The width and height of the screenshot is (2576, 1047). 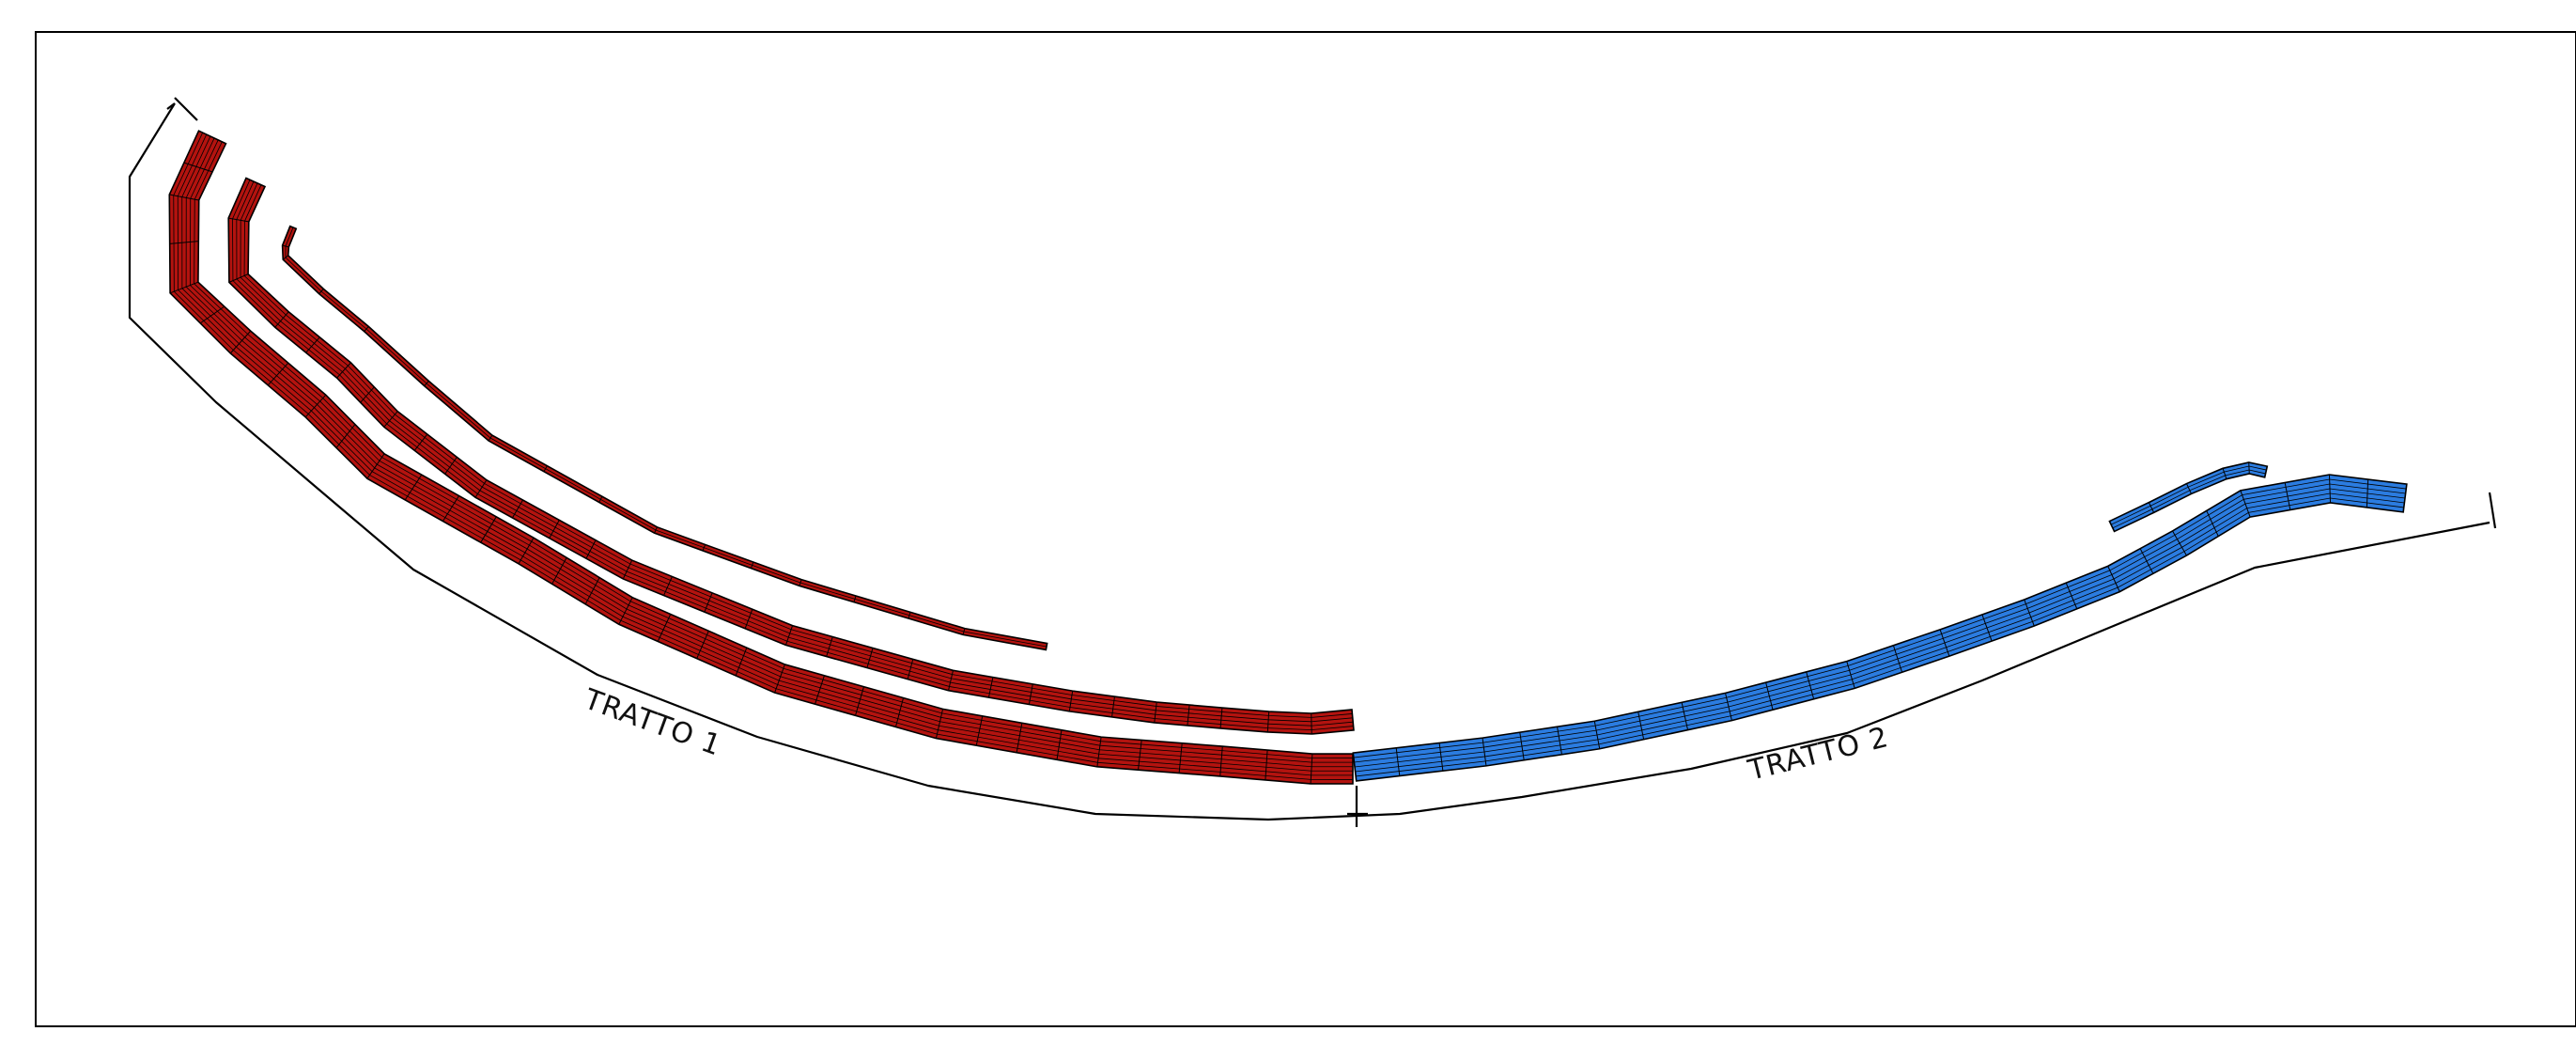 I want to click on section-boundary-tick, so click(x=1358, y=806).